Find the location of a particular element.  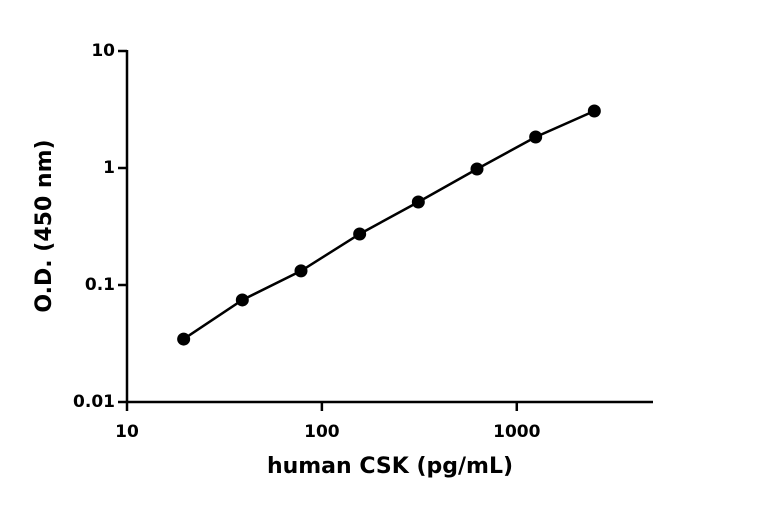

y-tick-label: 10 is located at coordinates (103, 51).